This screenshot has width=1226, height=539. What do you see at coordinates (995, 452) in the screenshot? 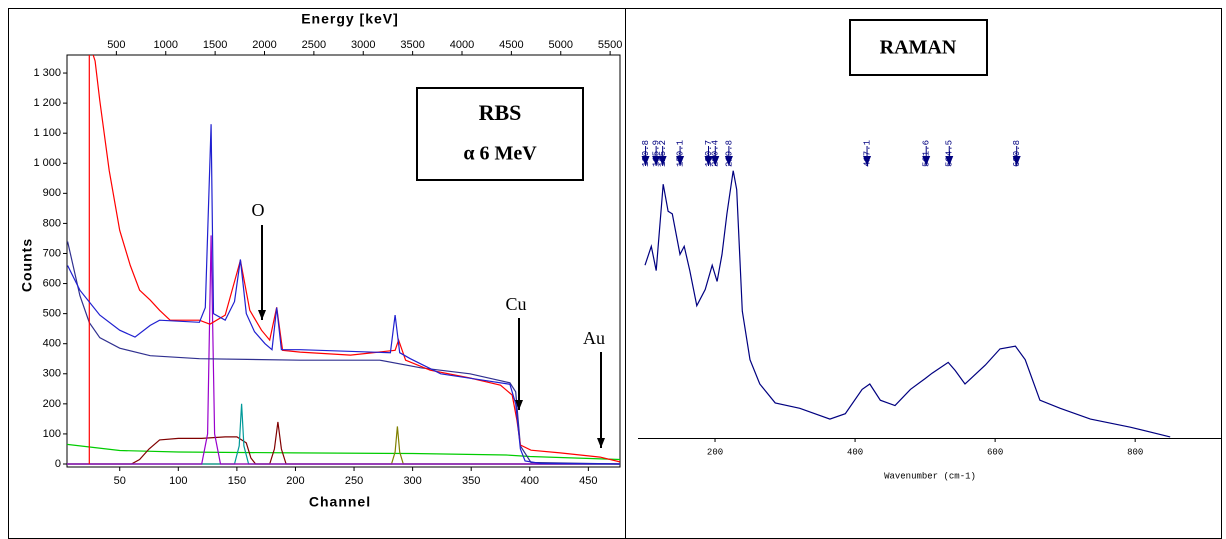
I see `x-tick-label: 600` at bounding box center [995, 452].